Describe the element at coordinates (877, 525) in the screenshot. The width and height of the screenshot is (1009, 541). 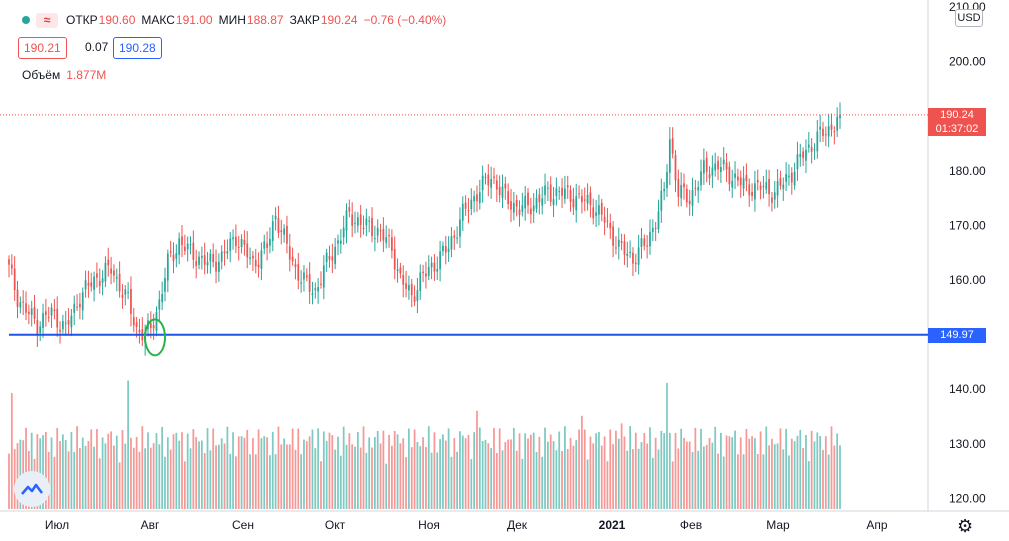
I see `time-axis-label: Апр` at that location.